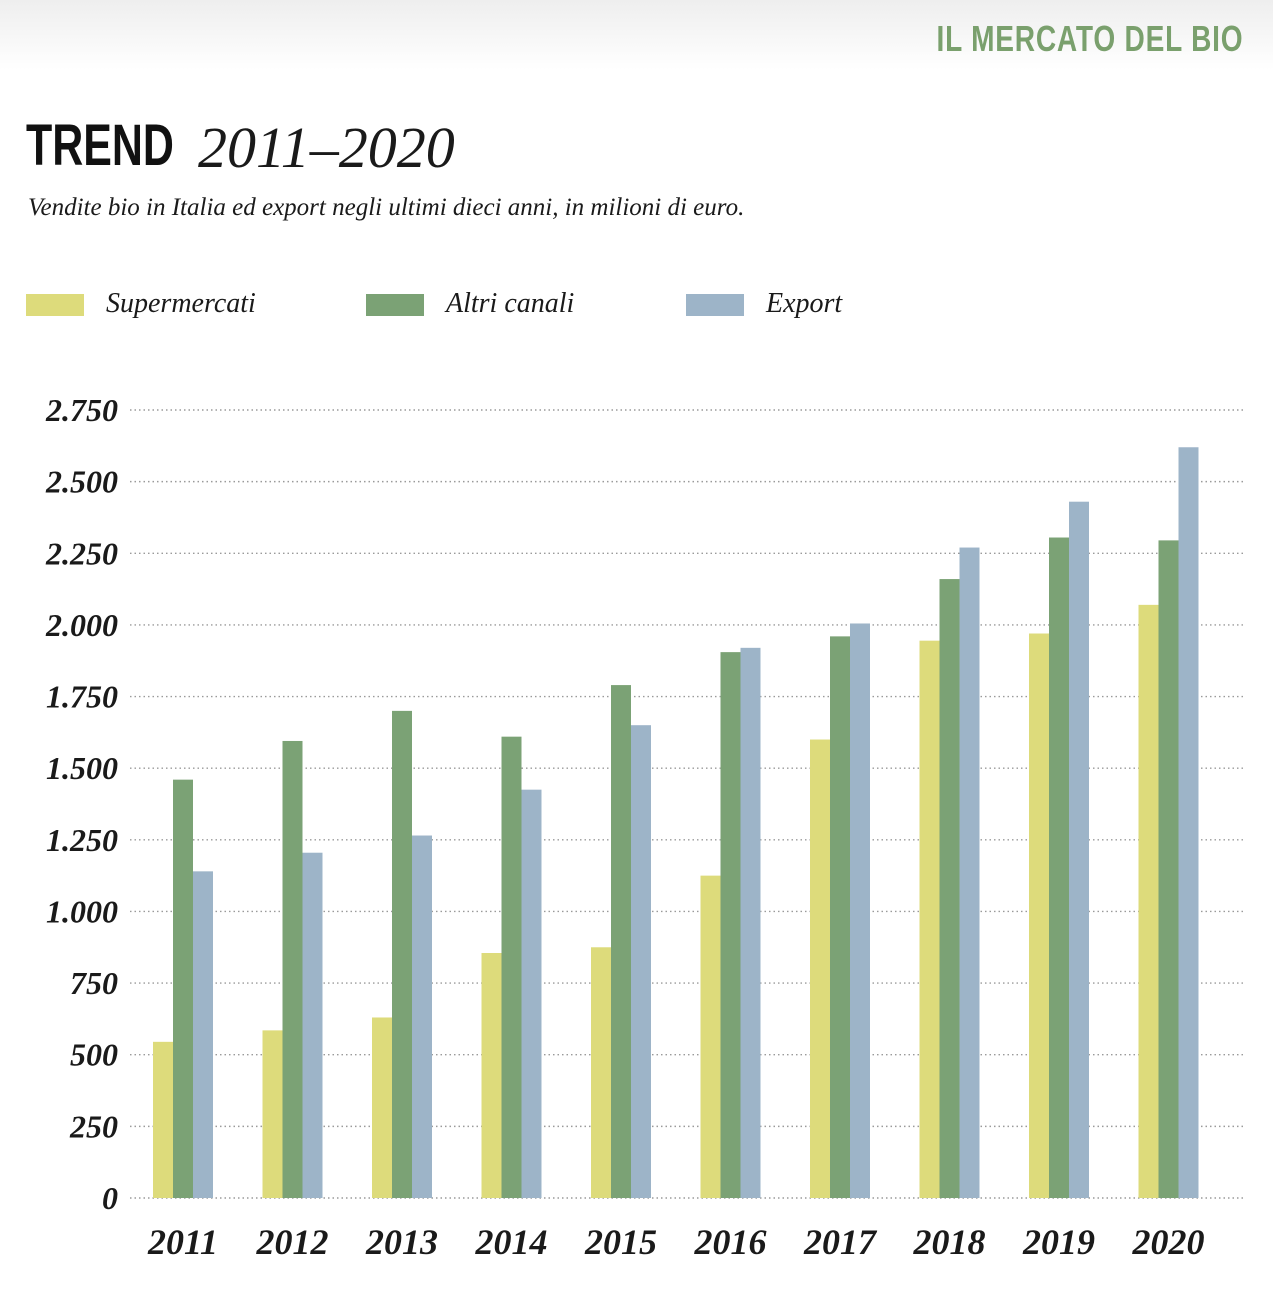  What do you see at coordinates (82, 840) in the screenshot?
I see `y-tick-label: 1.250` at bounding box center [82, 840].